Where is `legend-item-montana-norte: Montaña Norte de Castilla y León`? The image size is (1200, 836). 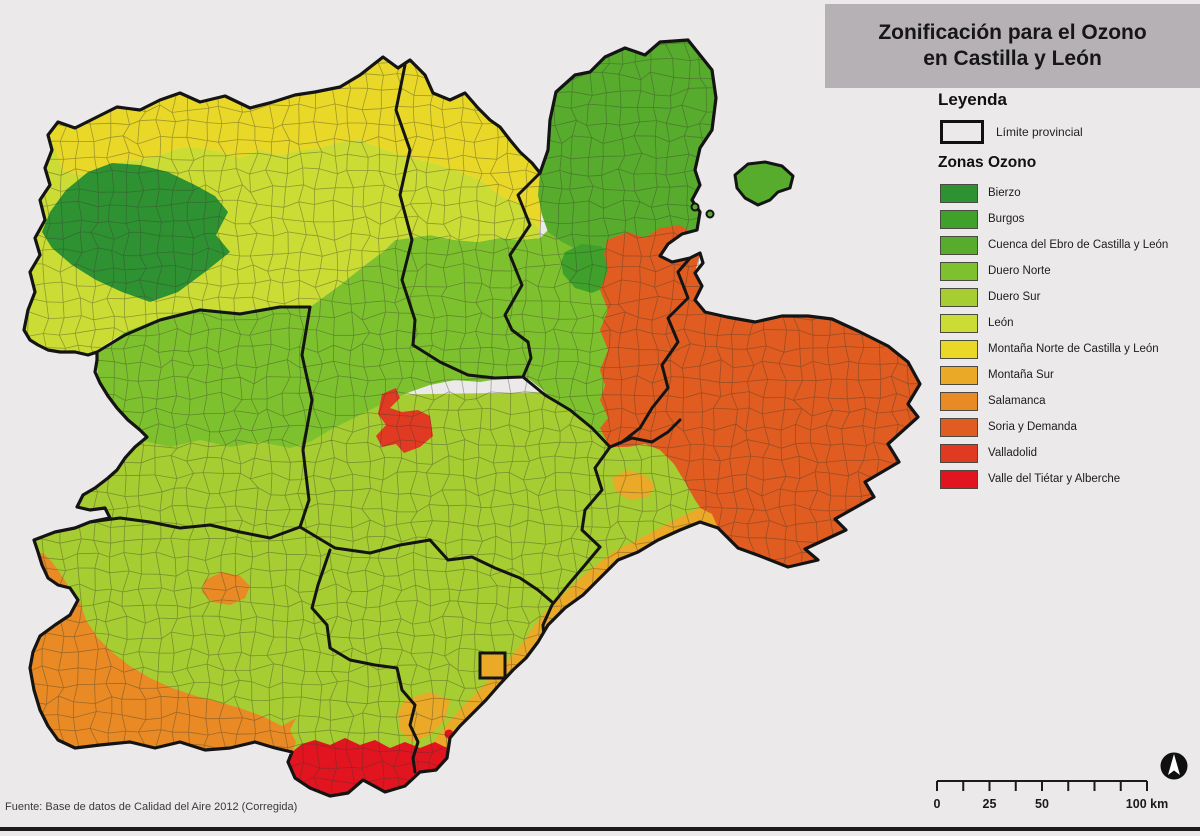
legend-item-montana-norte: Montaña Norte de Castilla y León is located at coordinates (1068, 349).